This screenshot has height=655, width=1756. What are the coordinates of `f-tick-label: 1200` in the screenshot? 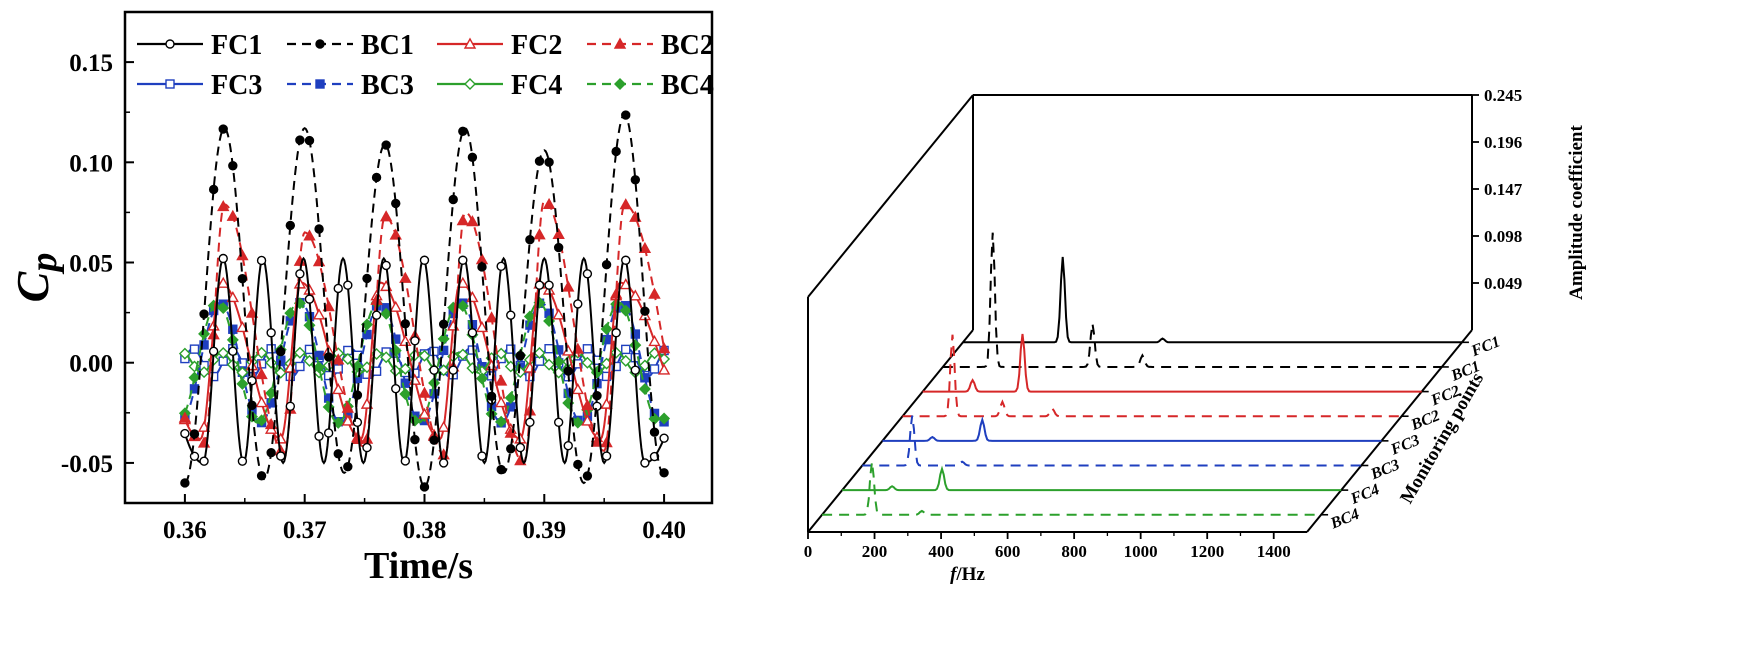 It's located at (1207, 551).